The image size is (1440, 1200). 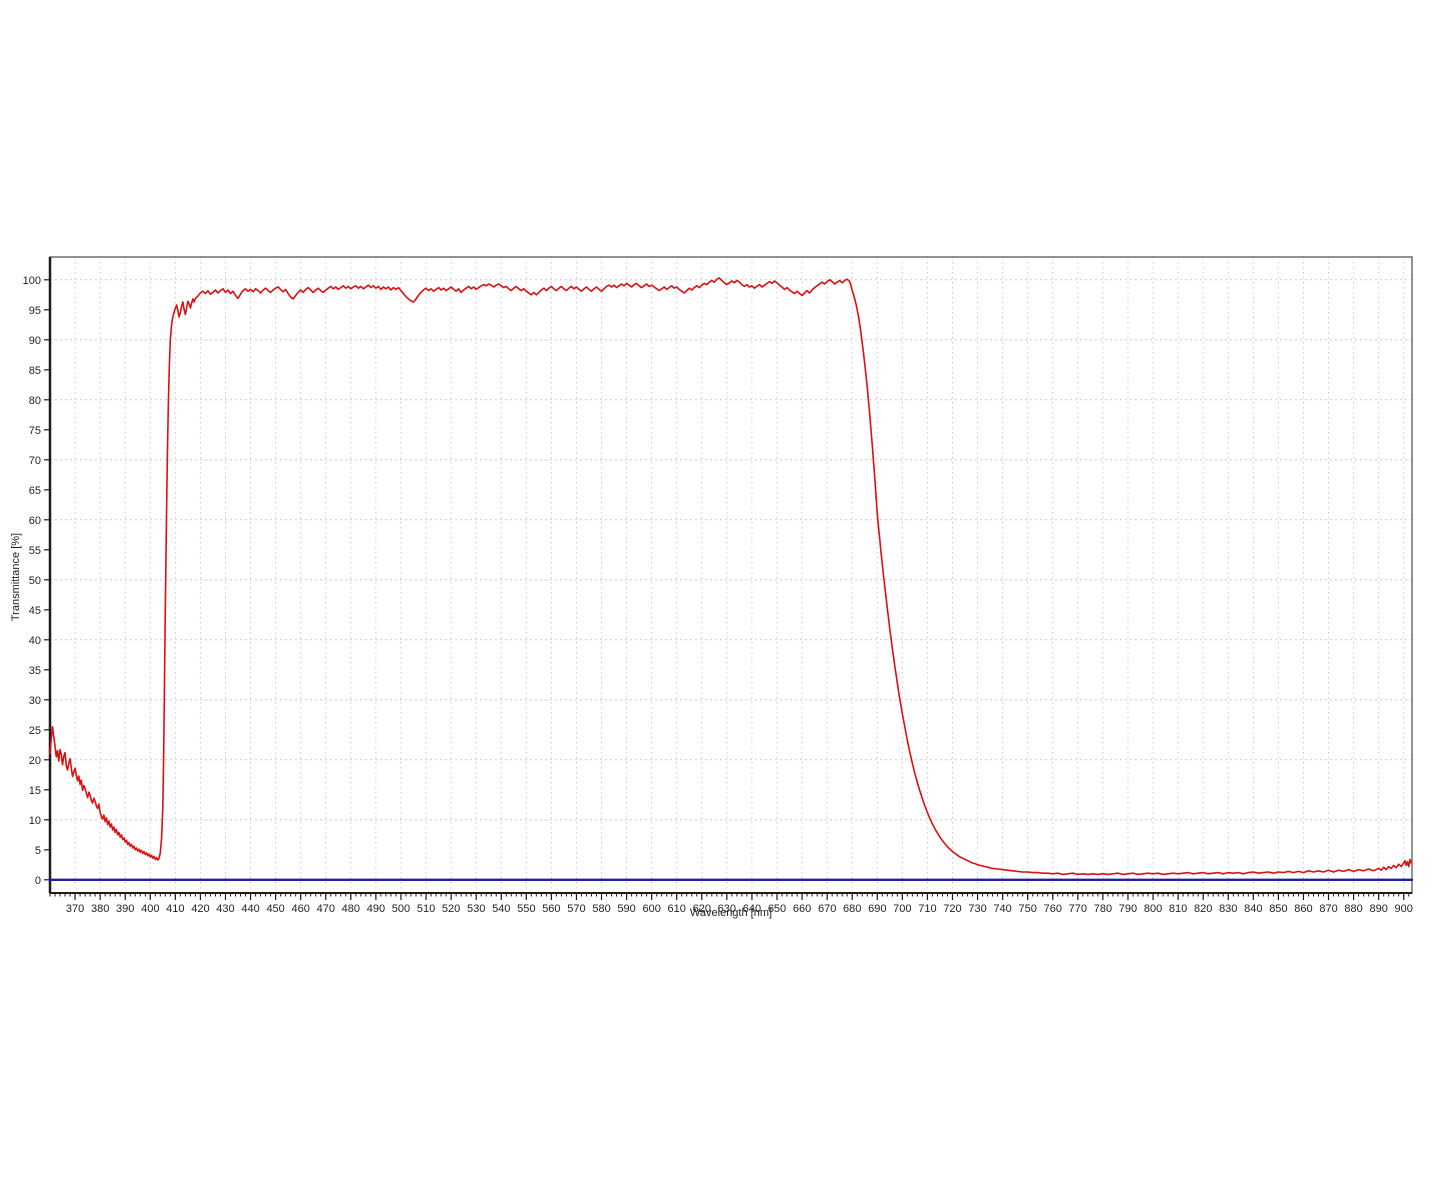 What do you see at coordinates (35, 791) in the screenshot?
I see `y-tick-label: 15` at bounding box center [35, 791].